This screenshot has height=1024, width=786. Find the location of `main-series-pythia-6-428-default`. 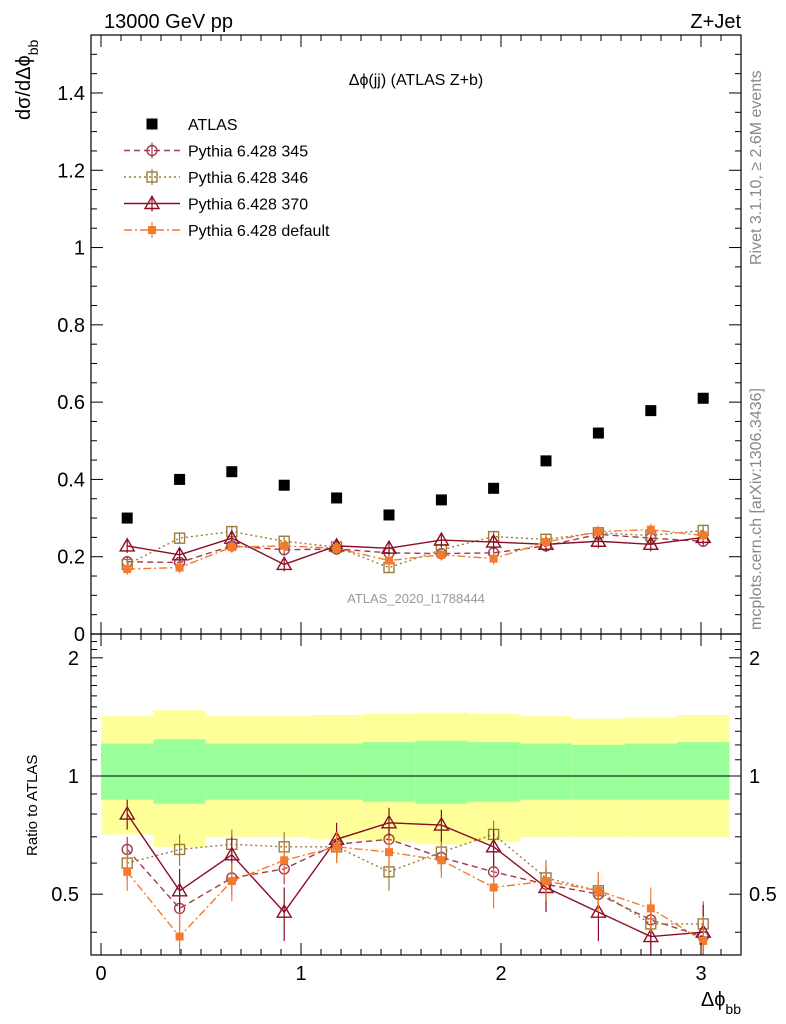

main-series-pythia-6-428-default is located at coordinates (415, 549).